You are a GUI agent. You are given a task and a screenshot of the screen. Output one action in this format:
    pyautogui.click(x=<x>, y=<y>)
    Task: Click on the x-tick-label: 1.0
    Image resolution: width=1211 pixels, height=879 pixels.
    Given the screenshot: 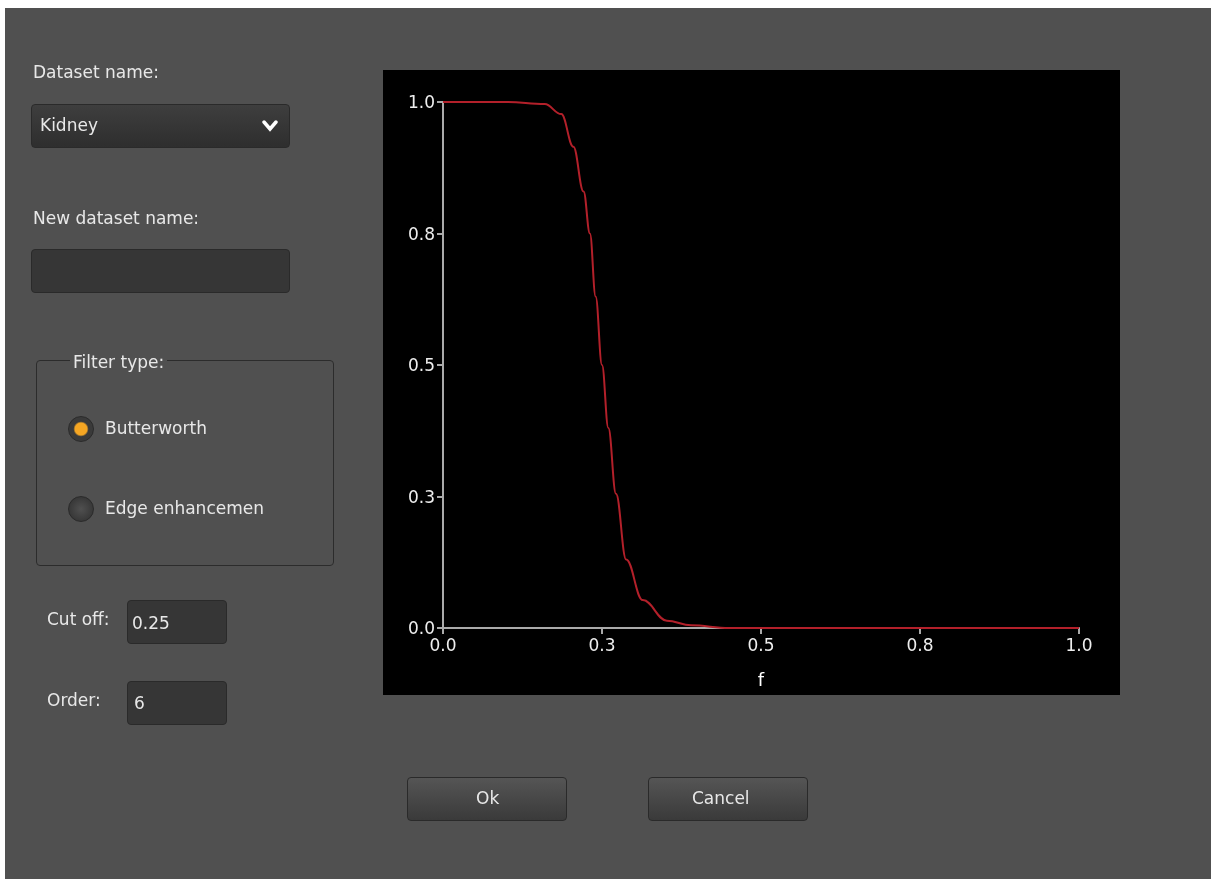 What is the action you would take?
    pyautogui.click(x=1079, y=644)
    